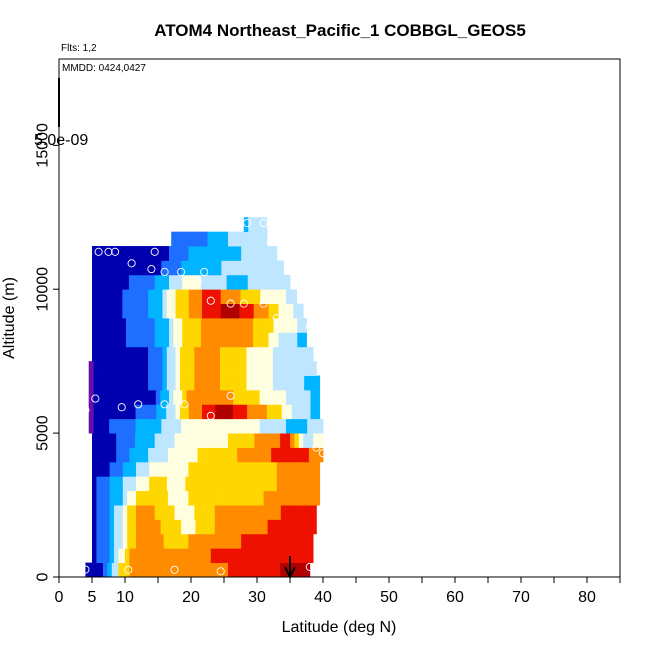  What do you see at coordinates (59, 597) in the screenshot?
I see `x-tick-label: 0` at bounding box center [59, 597].